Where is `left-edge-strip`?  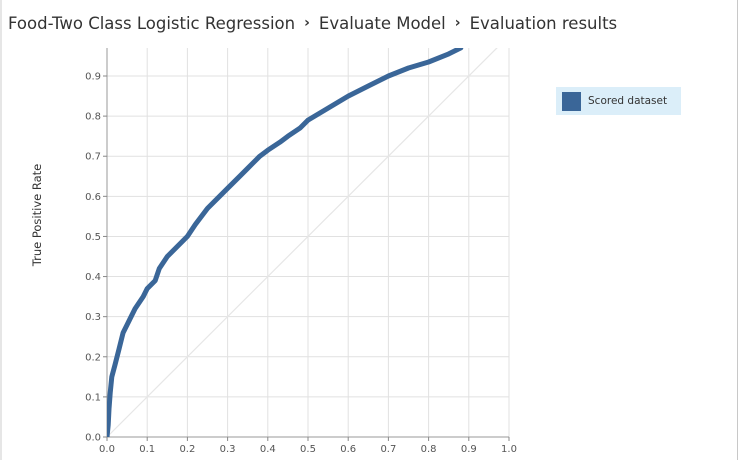
left-edge-strip is located at coordinates (1, 230).